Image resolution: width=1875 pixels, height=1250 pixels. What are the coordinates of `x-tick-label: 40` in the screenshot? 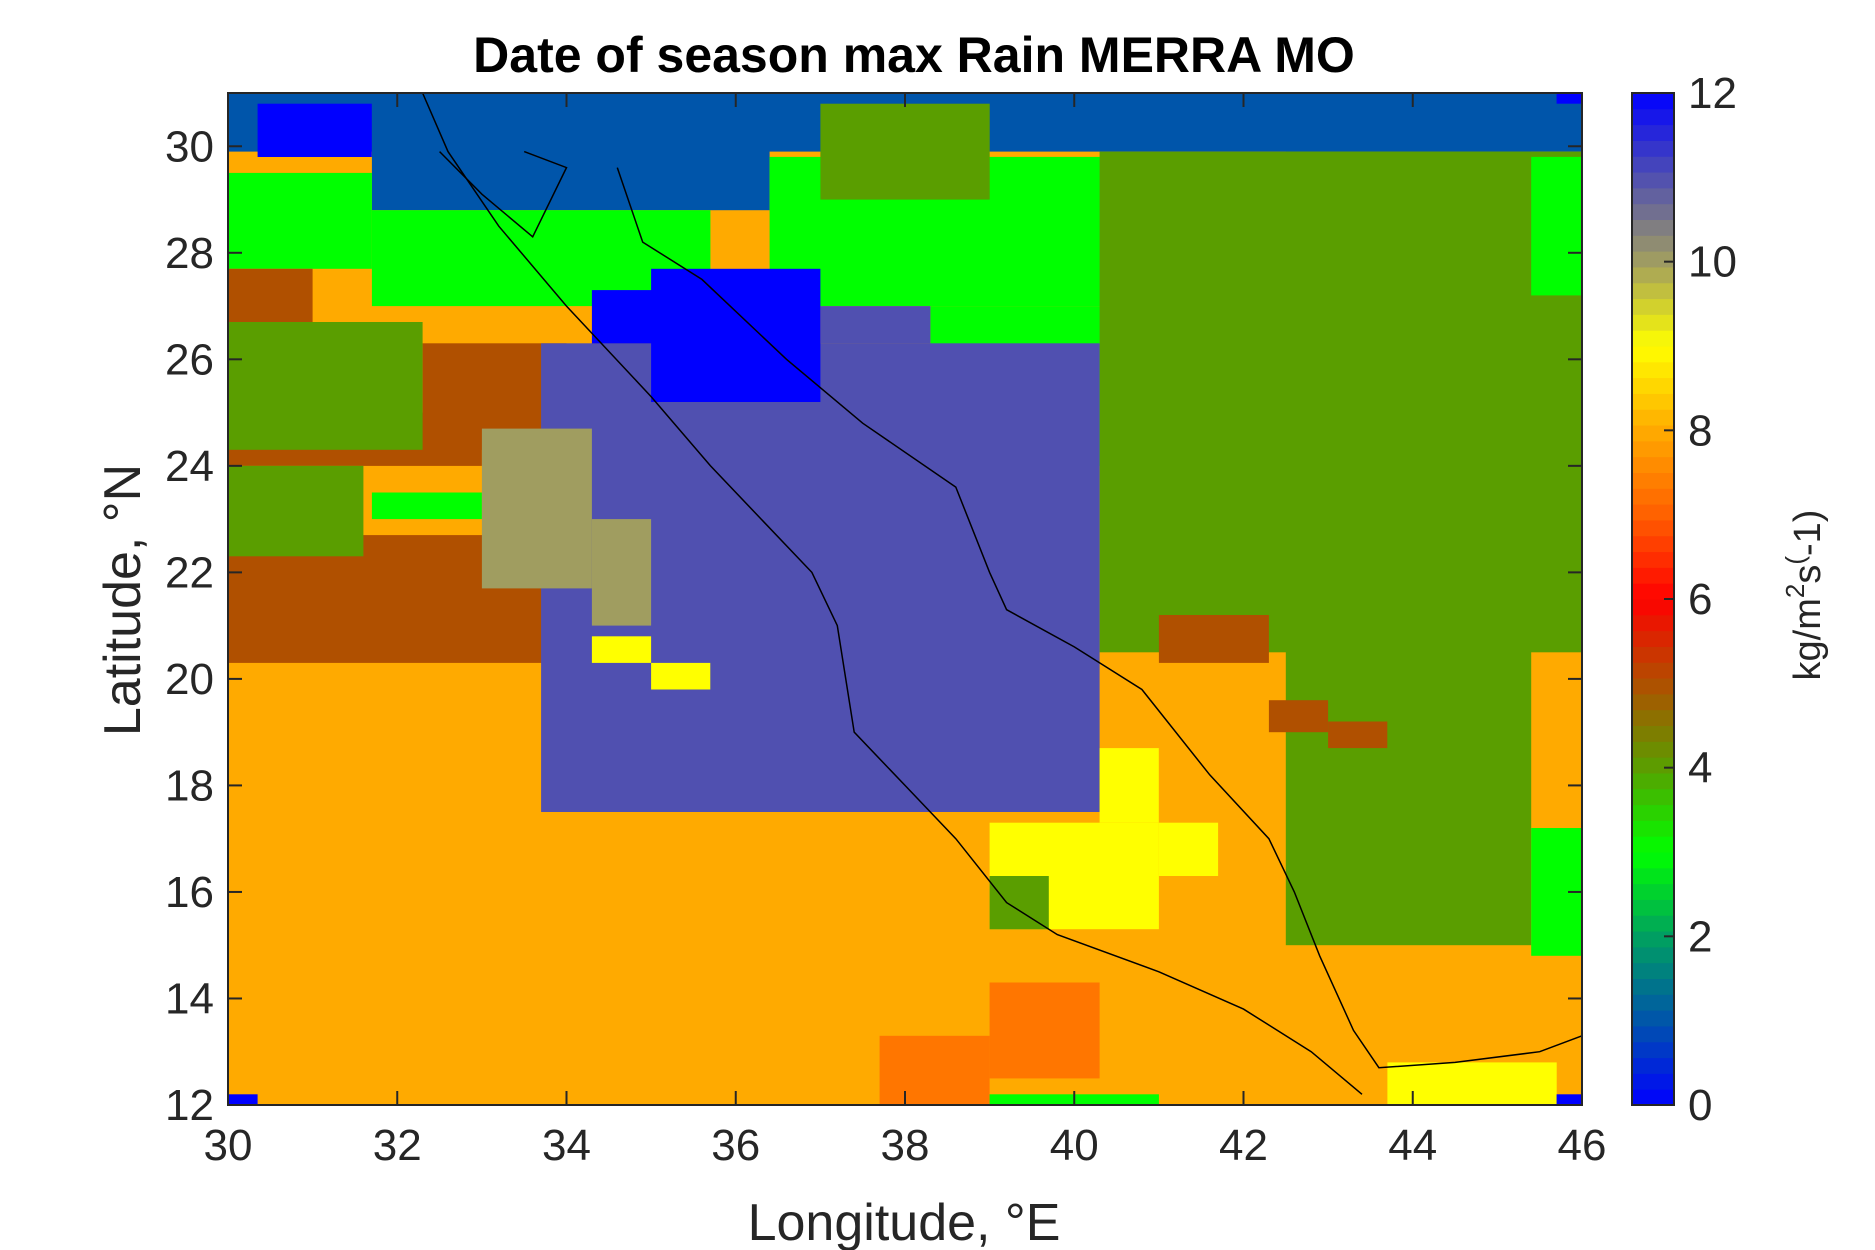 It's located at (1074, 1145).